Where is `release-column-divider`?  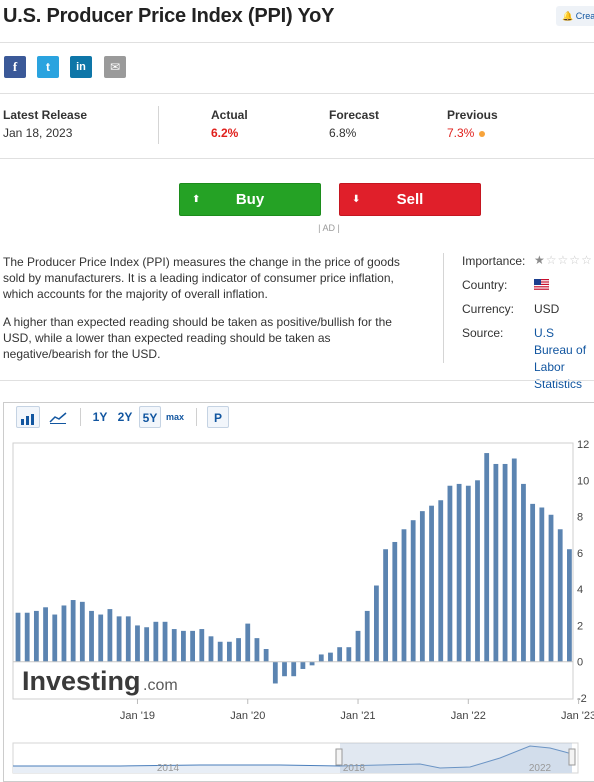 release-column-divider is located at coordinates (158, 125).